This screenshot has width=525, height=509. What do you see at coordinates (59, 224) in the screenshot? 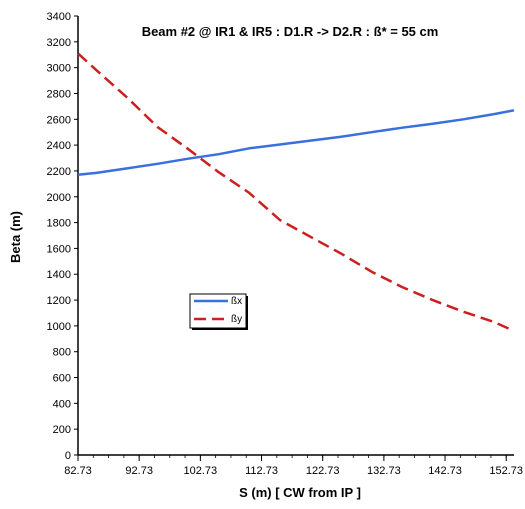
I see `y-tick-label: 1800` at bounding box center [59, 224].